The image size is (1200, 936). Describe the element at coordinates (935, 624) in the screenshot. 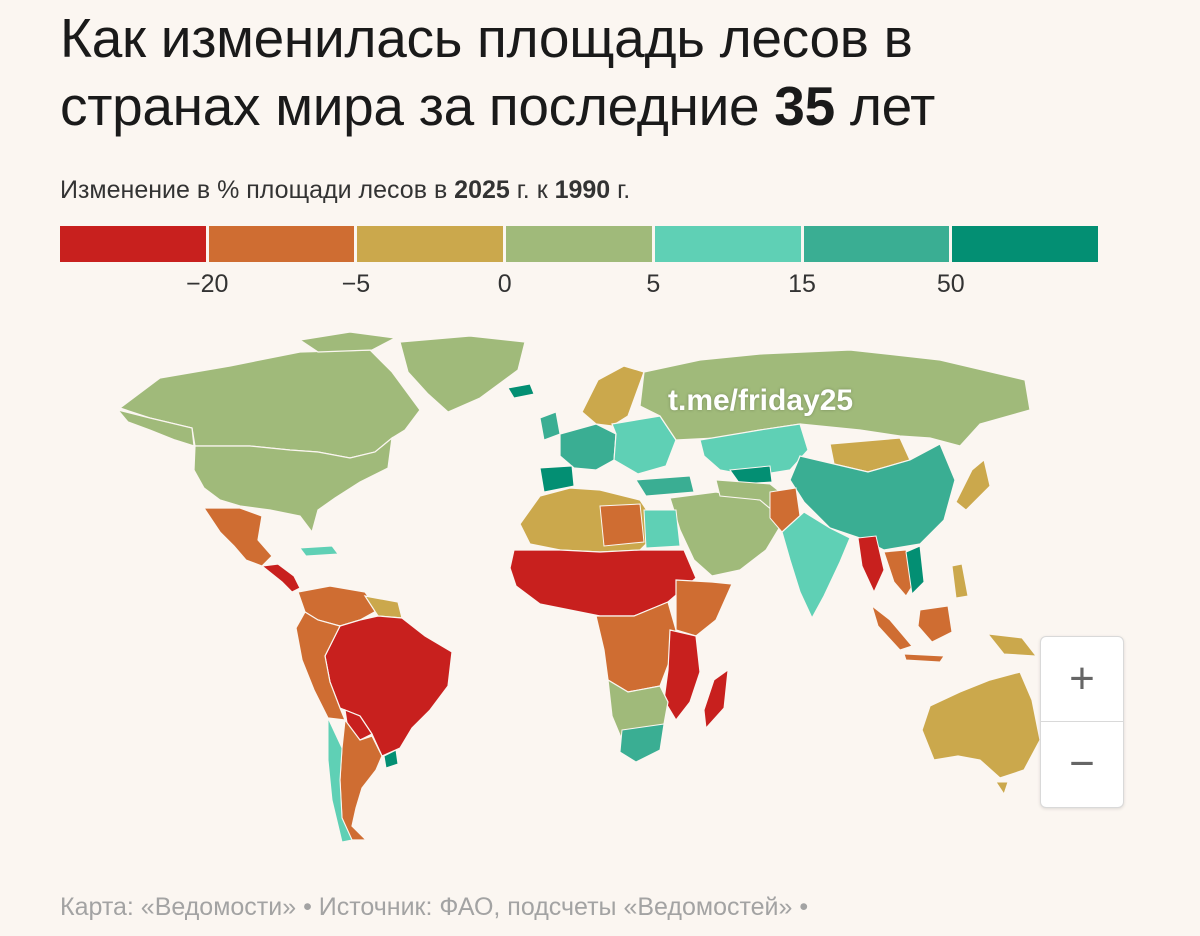

I see `country-borneo` at that location.